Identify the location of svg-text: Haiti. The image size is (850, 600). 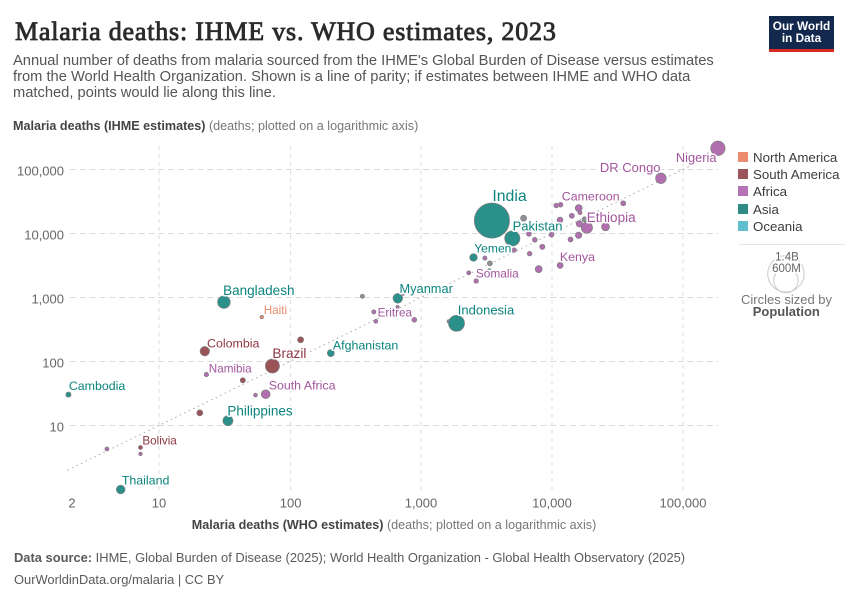
(275, 310).